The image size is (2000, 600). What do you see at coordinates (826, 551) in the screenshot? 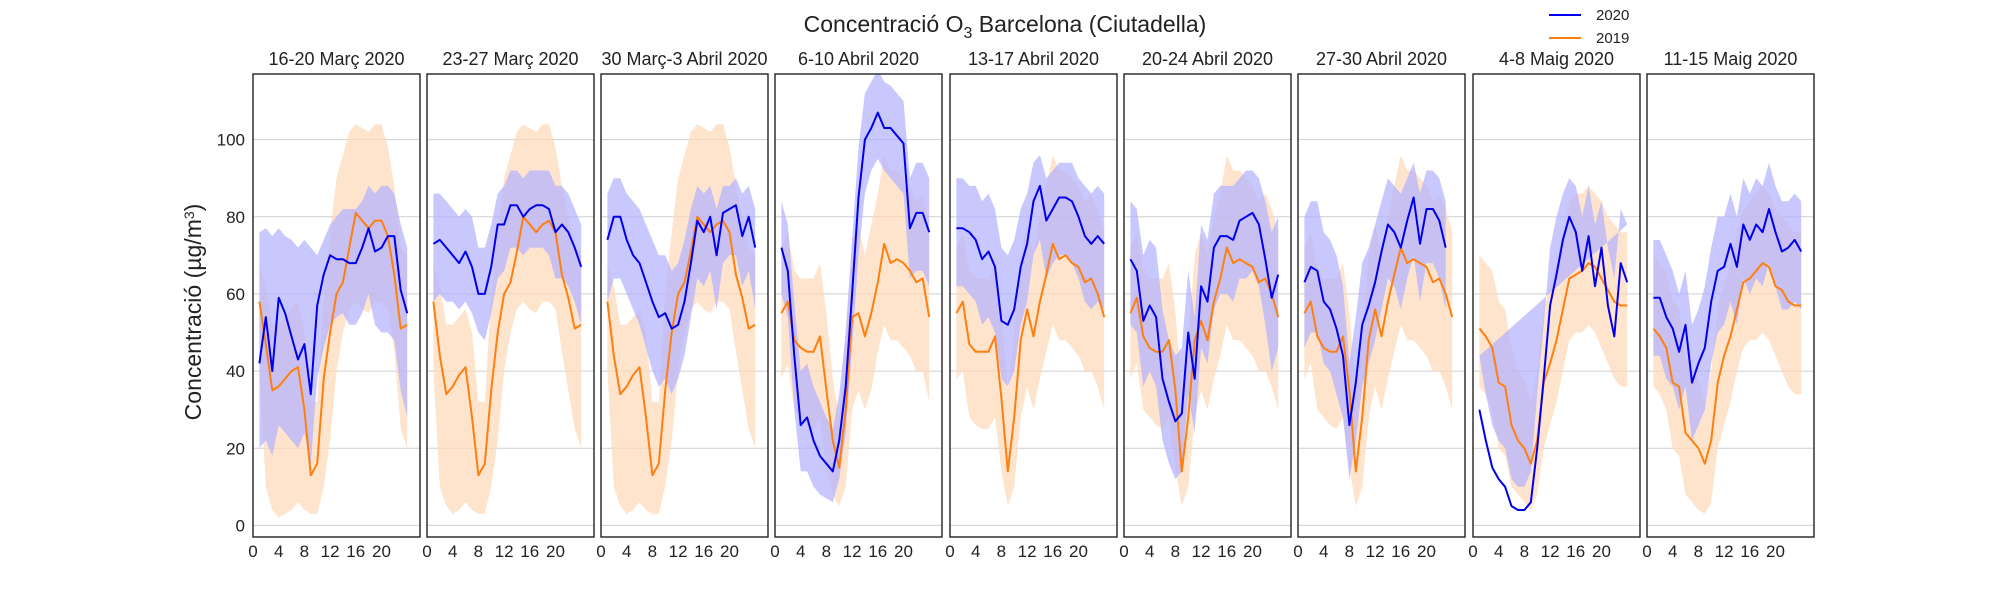
I see `x-tick-label-3-2: 8` at bounding box center [826, 551].